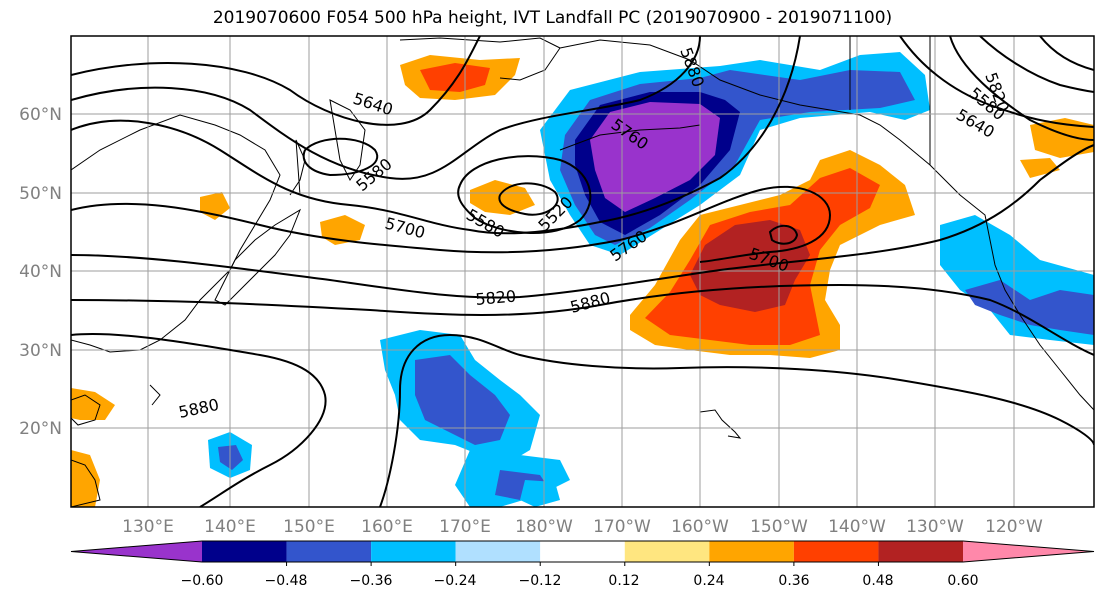 The width and height of the screenshot is (1105, 601). What do you see at coordinates (877, 581) in the screenshot?
I see `colorbar-tick-label: 0.48` at bounding box center [877, 581].